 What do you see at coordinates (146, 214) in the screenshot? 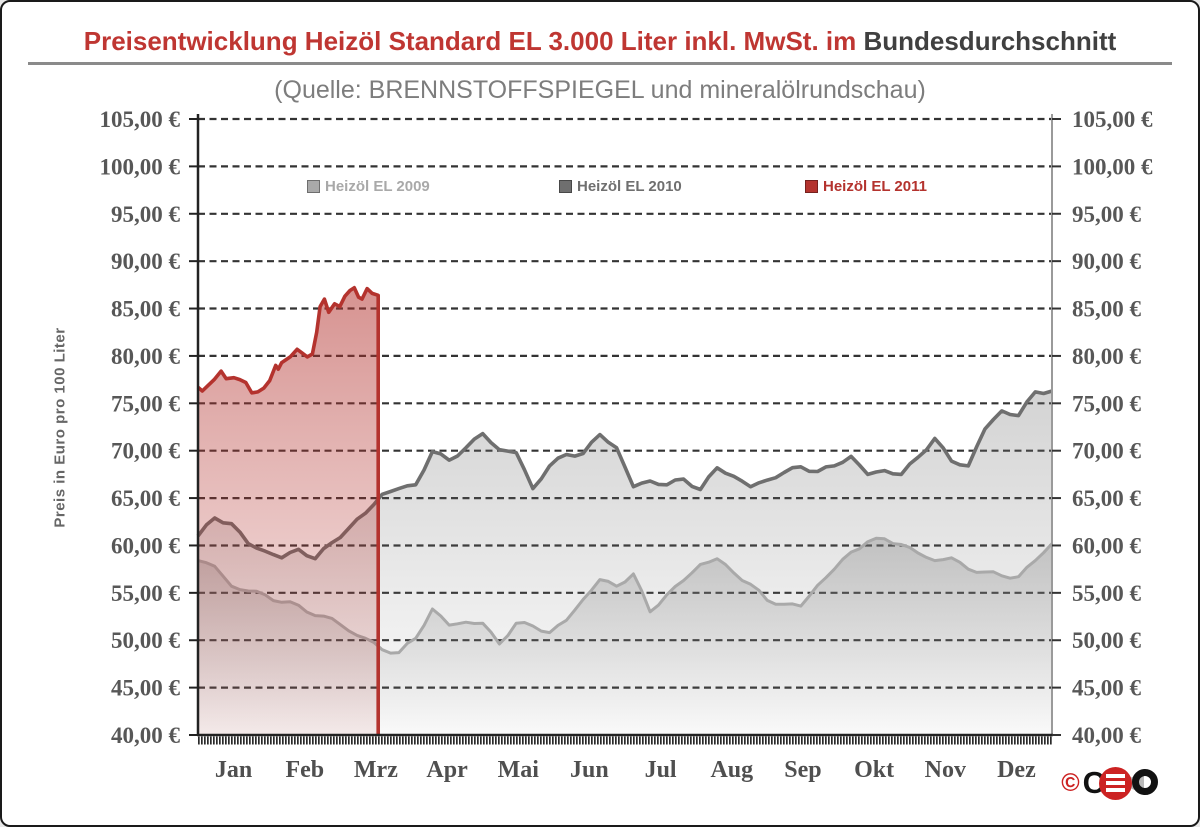
I see `y-tick-label-left-95: 95,00 €` at bounding box center [146, 214].